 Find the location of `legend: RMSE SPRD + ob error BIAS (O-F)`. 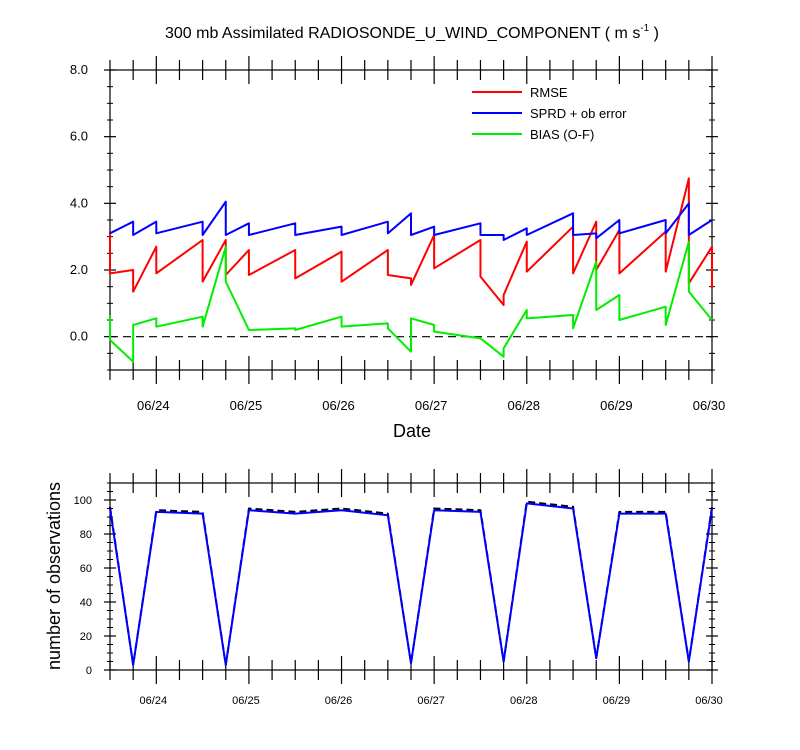

legend: RMSE SPRD + ob error BIAS (O-F) is located at coordinates (549, 113).